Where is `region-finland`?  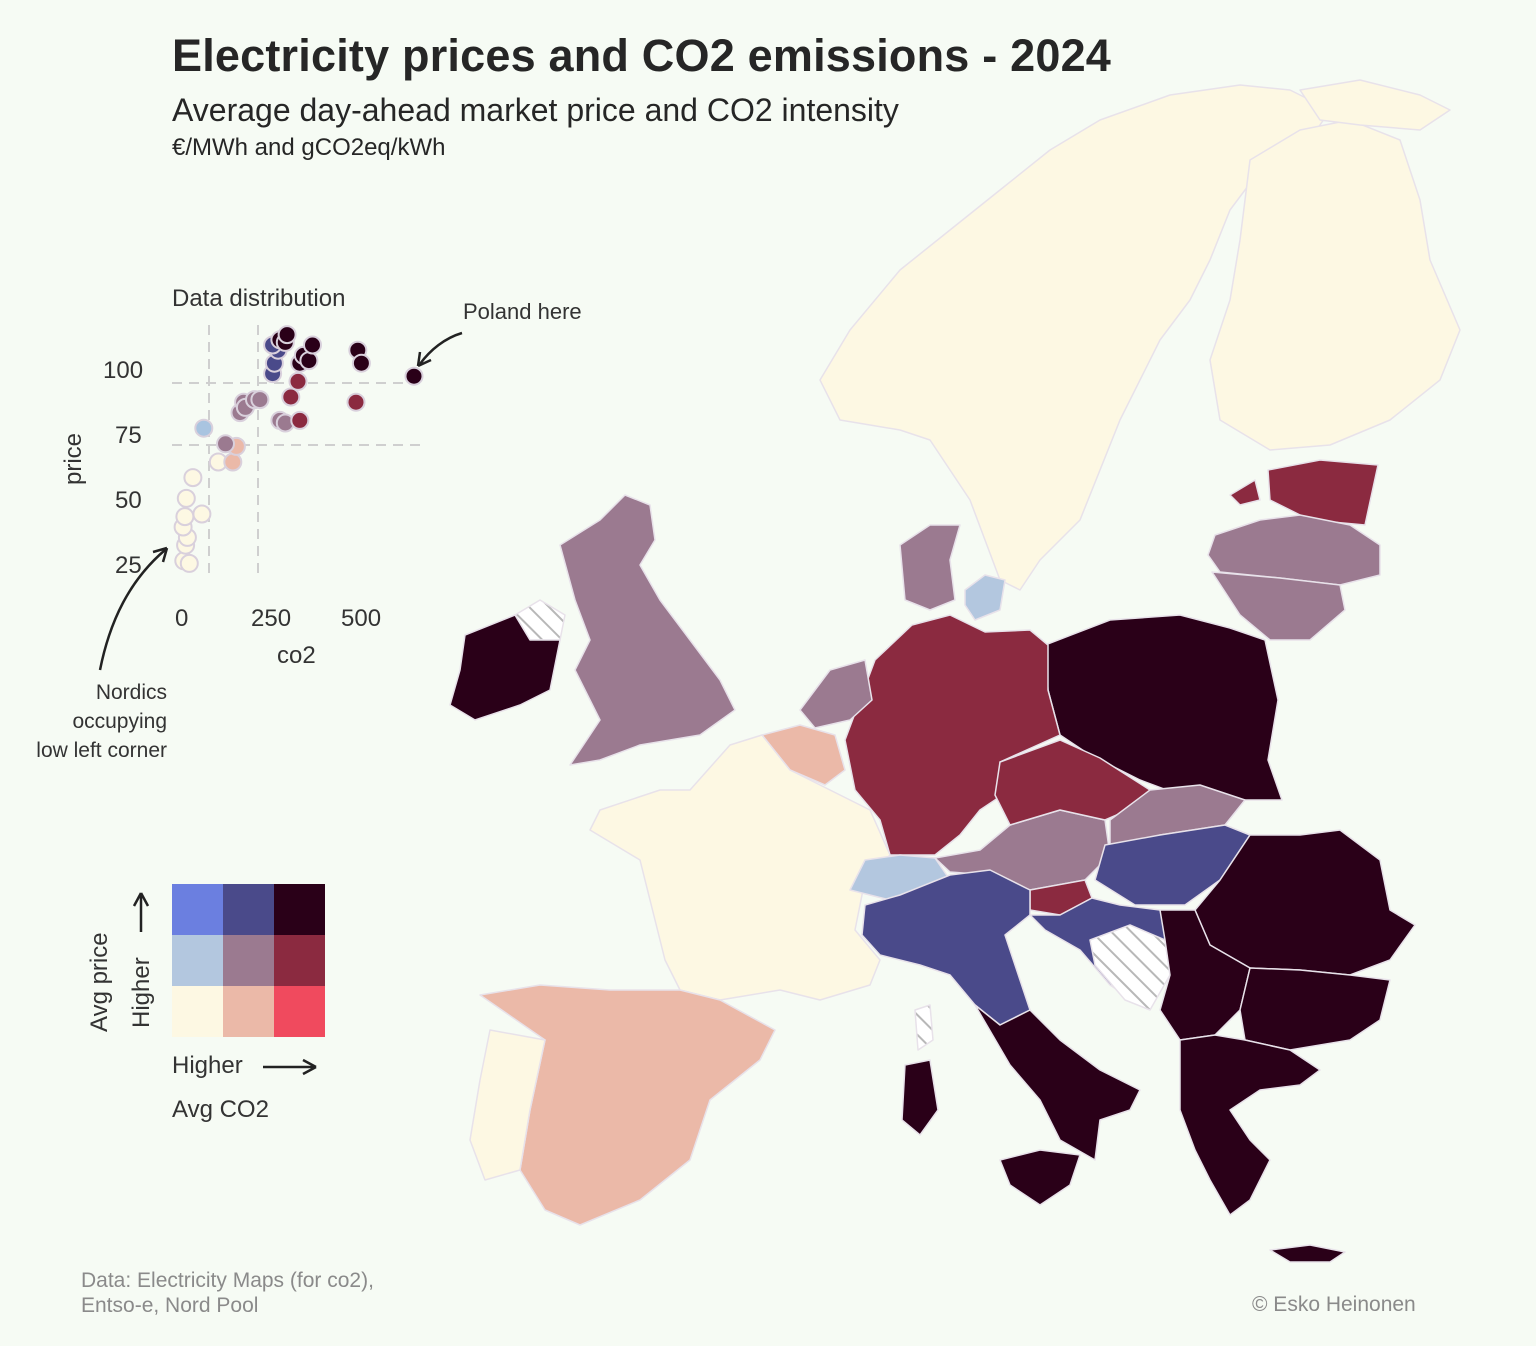
region-finland is located at coordinates (1335, 285).